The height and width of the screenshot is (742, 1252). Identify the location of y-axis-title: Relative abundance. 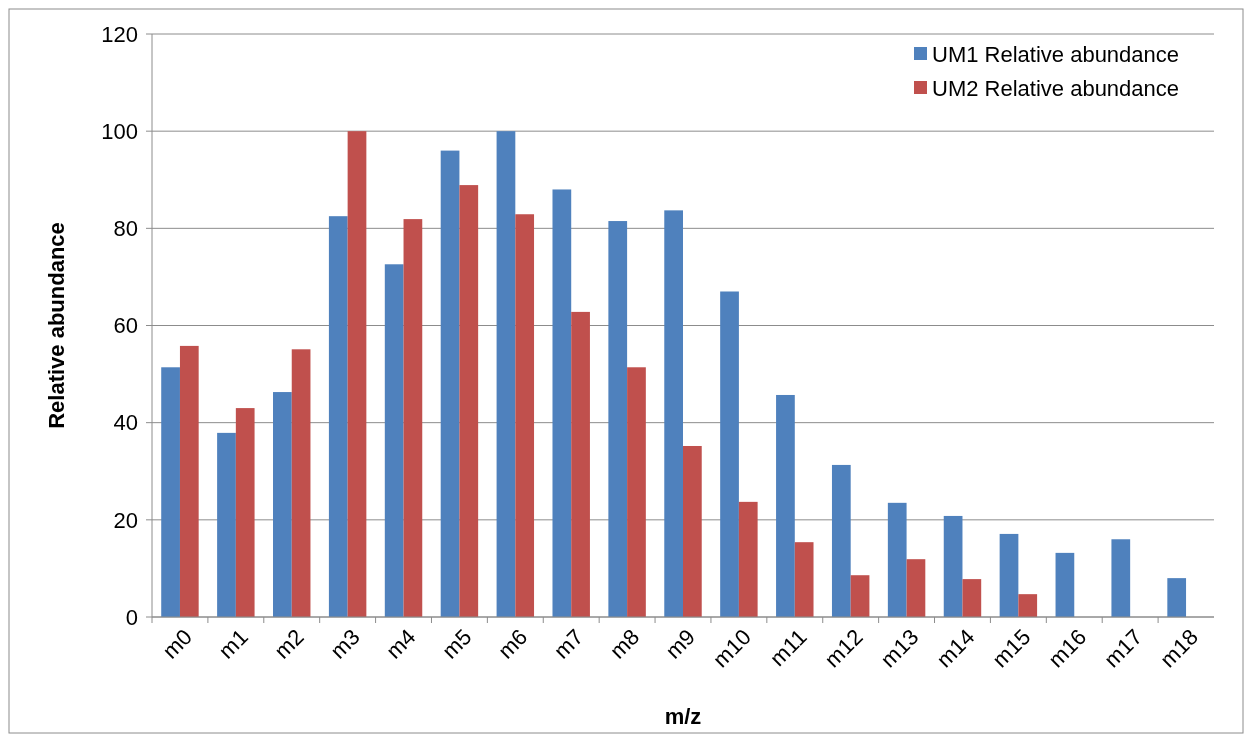
(56, 325).